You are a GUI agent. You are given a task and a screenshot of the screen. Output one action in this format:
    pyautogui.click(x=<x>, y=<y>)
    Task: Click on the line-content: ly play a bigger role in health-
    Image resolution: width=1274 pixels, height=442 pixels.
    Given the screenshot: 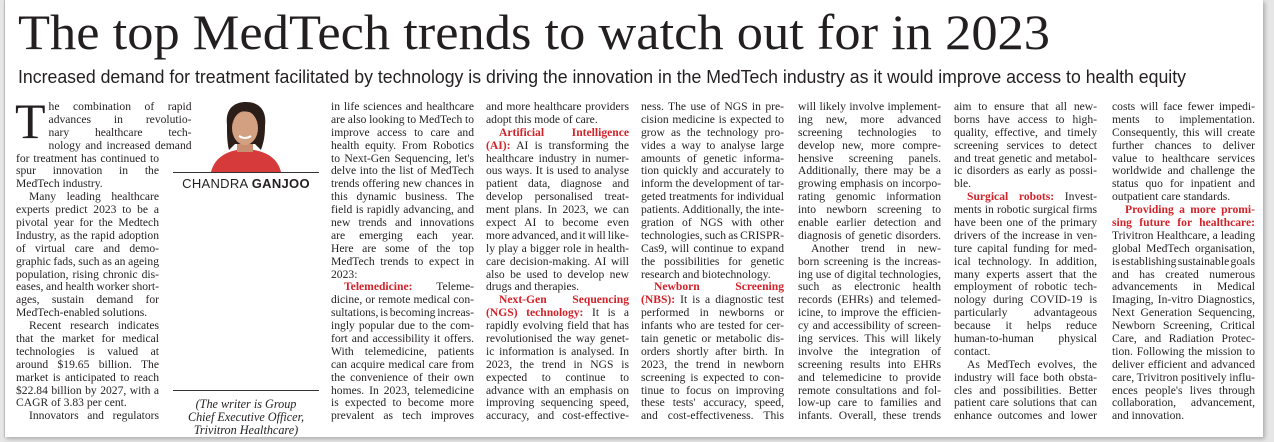 What is the action you would take?
    pyautogui.click(x=557, y=249)
    